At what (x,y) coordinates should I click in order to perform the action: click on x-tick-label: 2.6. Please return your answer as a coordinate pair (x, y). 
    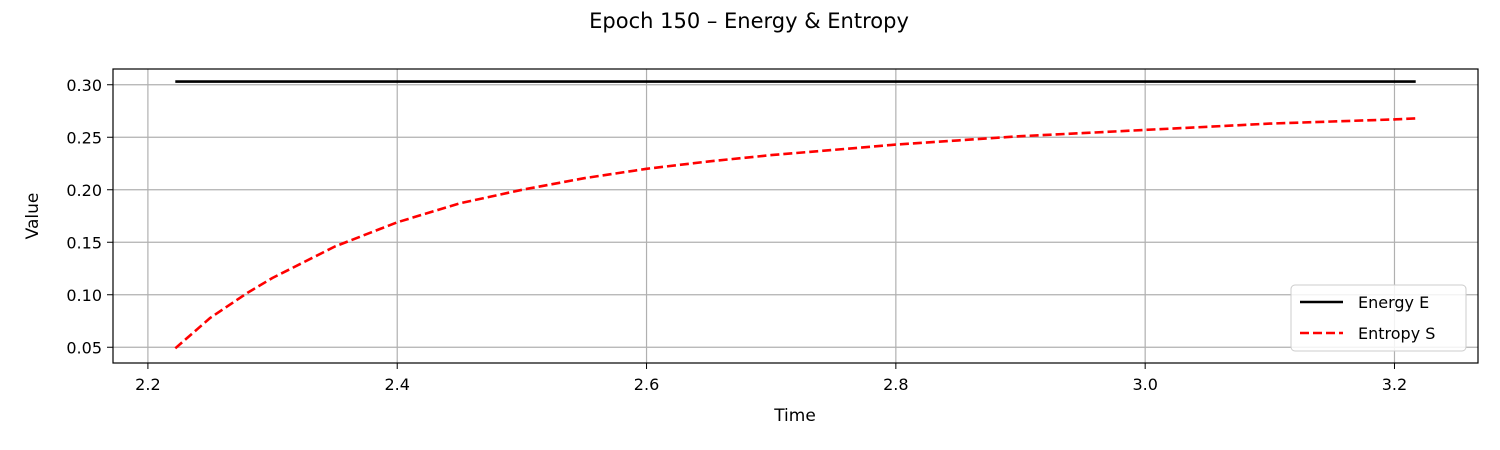
    Looking at the image, I should click on (646, 384).